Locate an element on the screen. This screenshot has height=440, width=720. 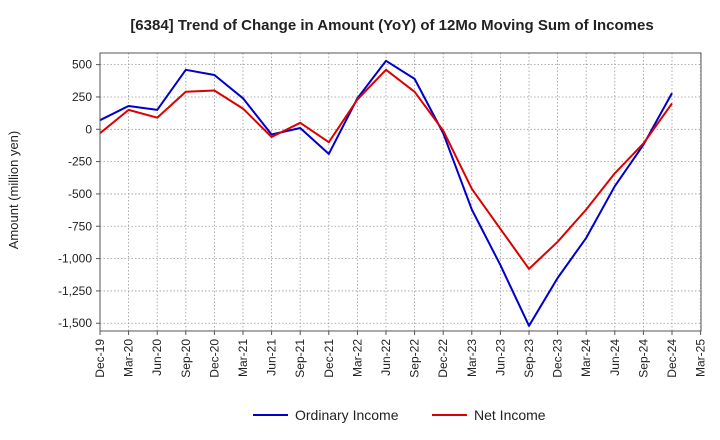
x-tick-label: Mar-24 is located at coordinates (586, 358).